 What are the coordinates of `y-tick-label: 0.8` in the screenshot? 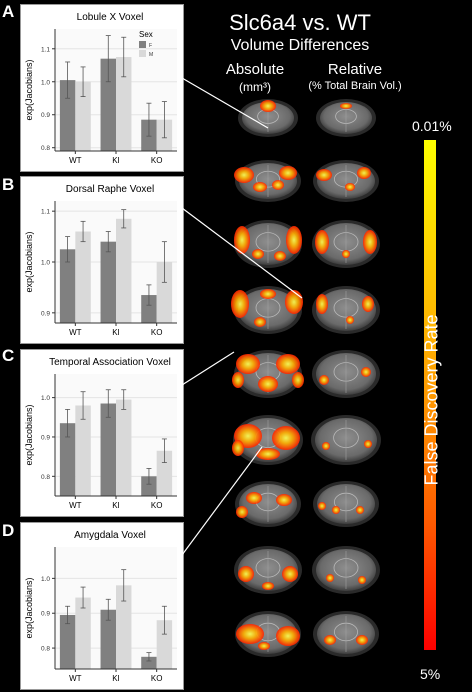 It's located at (45, 477).